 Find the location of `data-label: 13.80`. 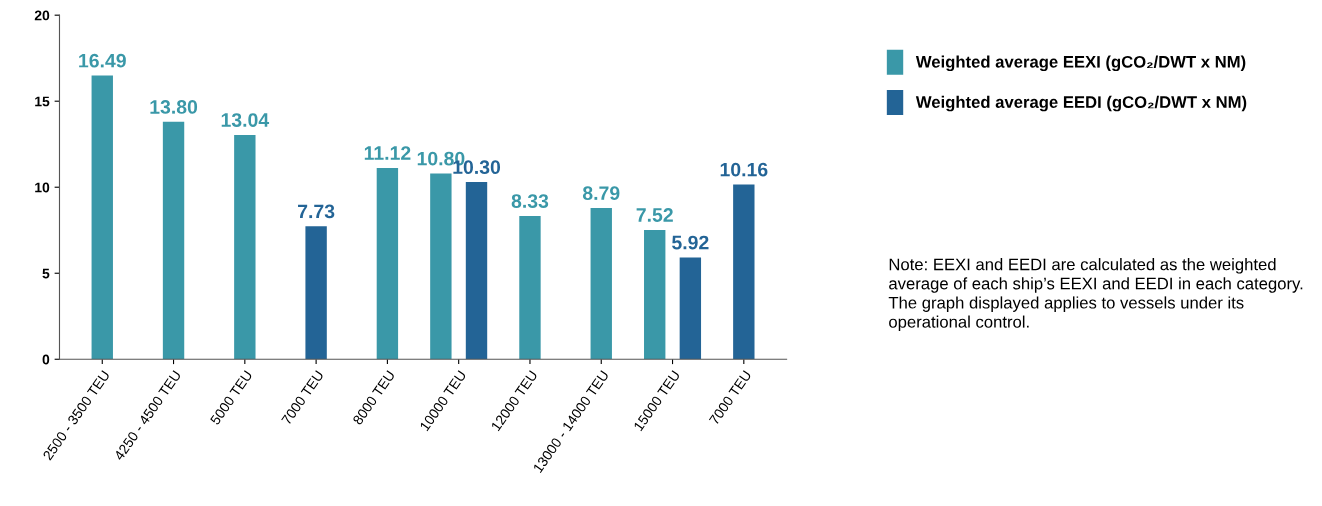

data-label: 13.80 is located at coordinates (174, 107).